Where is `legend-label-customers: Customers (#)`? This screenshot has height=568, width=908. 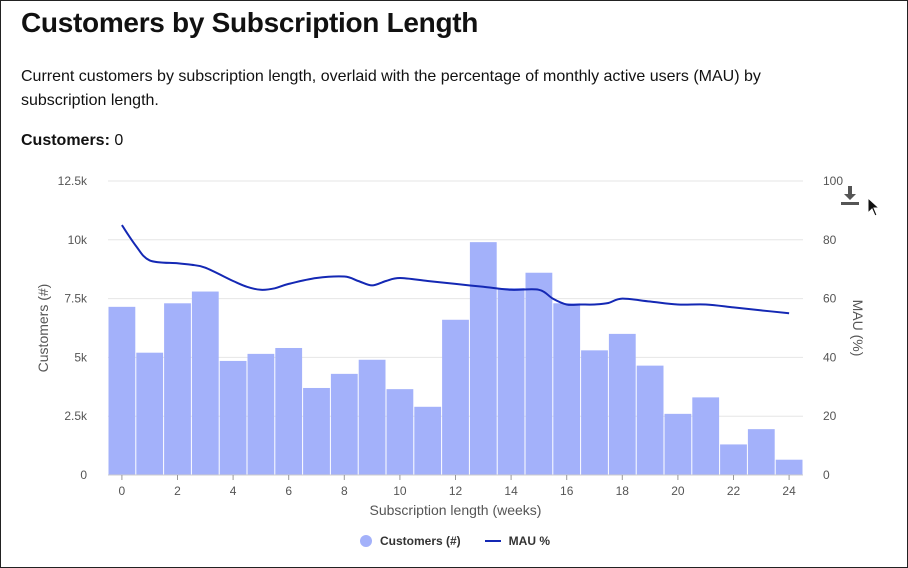 legend-label-customers: Customers (#) is located at coordinates (420, 541).